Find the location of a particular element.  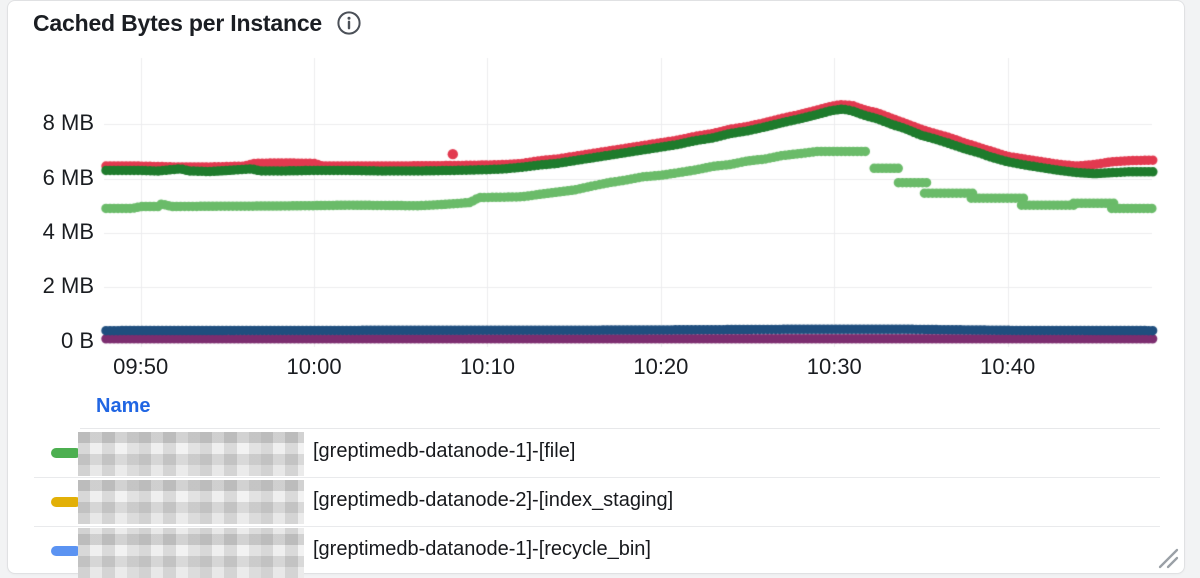

y-axis-label: 8 MB is located at coordinates (68, 123).